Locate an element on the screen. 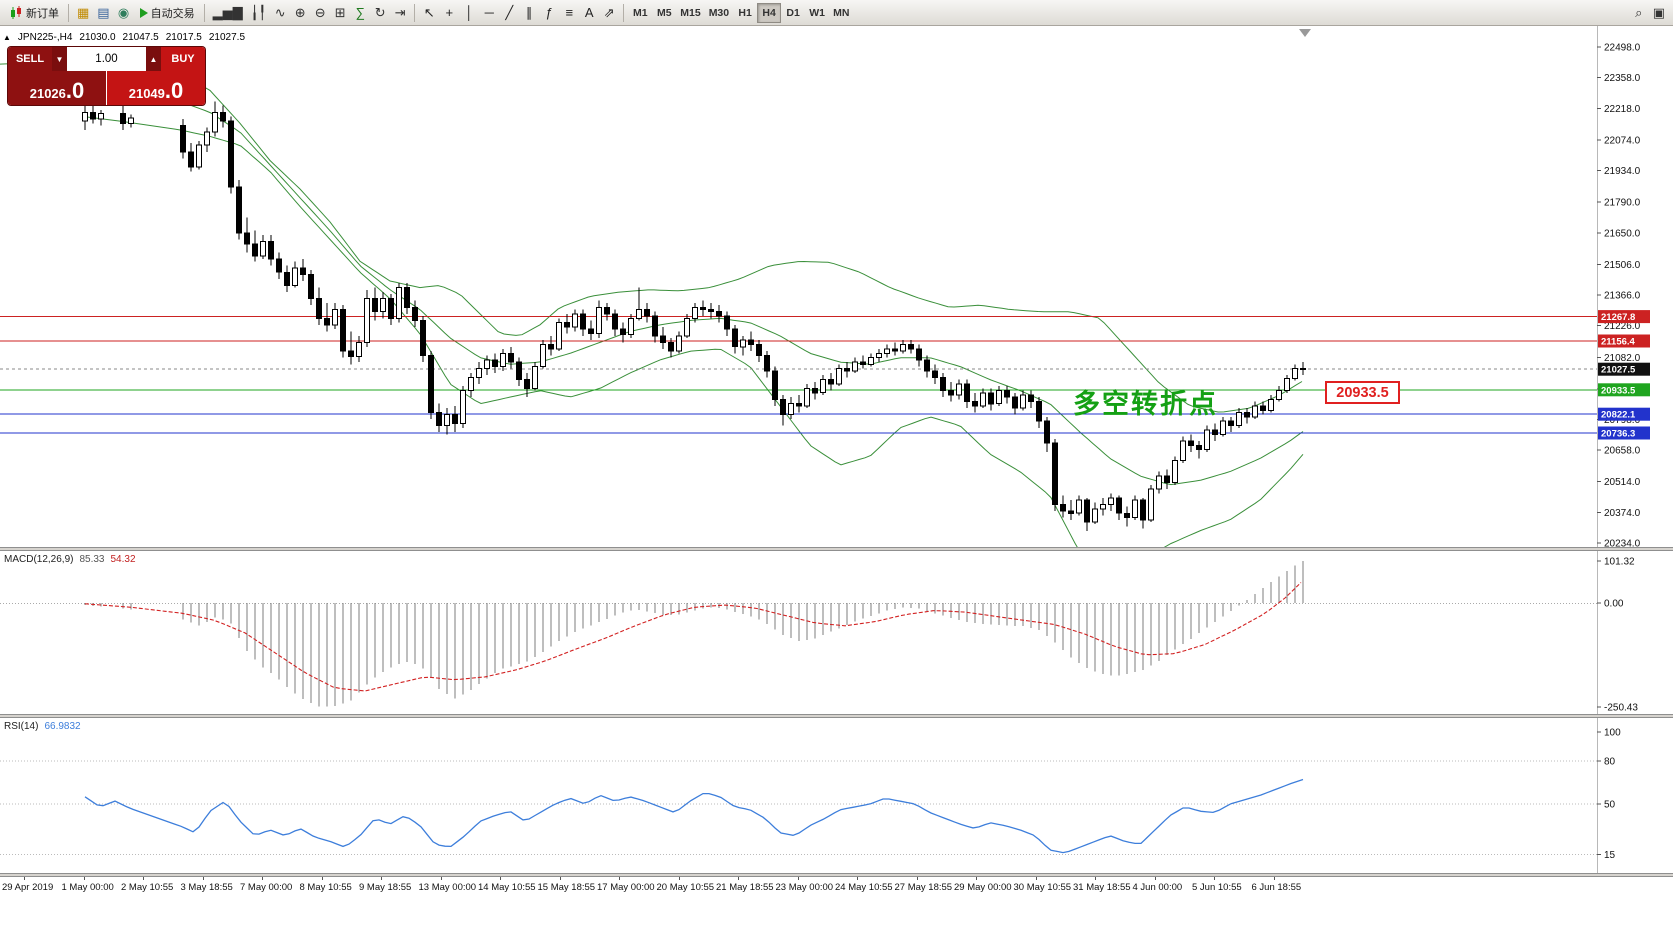  price-tick-label: 22358.0 is located at coordinates (1622, 78).